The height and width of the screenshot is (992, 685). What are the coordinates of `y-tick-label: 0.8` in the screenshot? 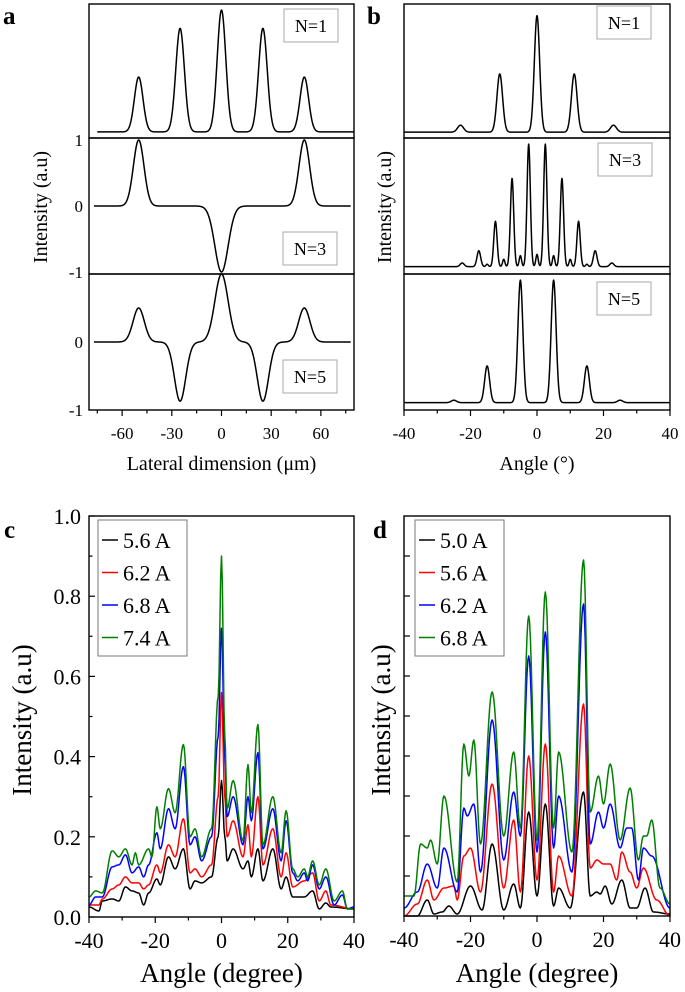 It's located at (68, 596).